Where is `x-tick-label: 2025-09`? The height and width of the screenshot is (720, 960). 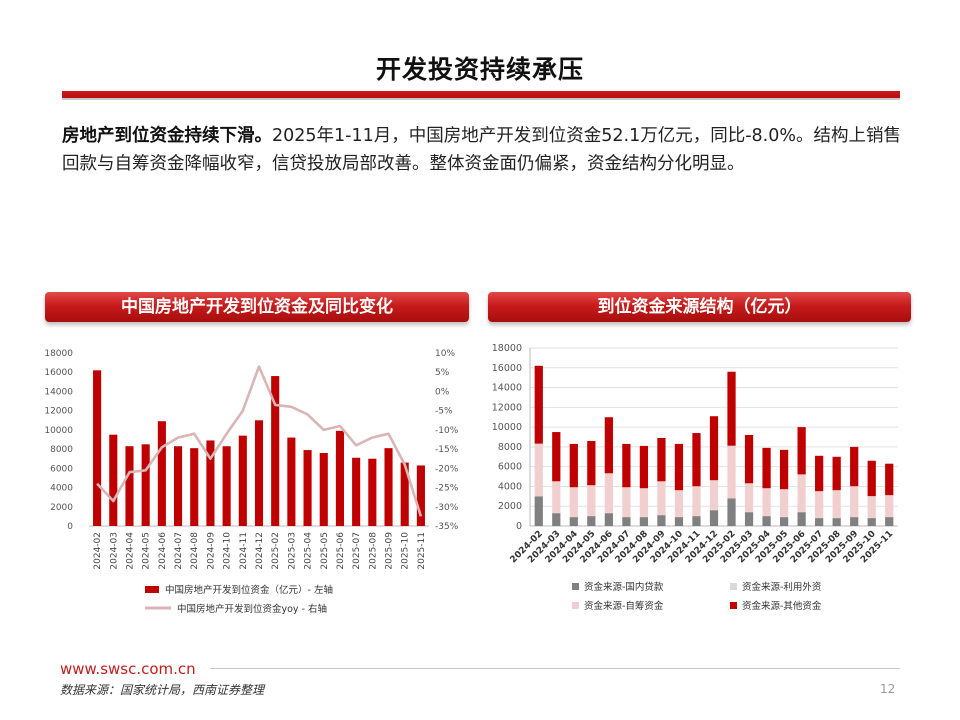
x-tick-label: 2025-09 is located at coordinates (390, 551).